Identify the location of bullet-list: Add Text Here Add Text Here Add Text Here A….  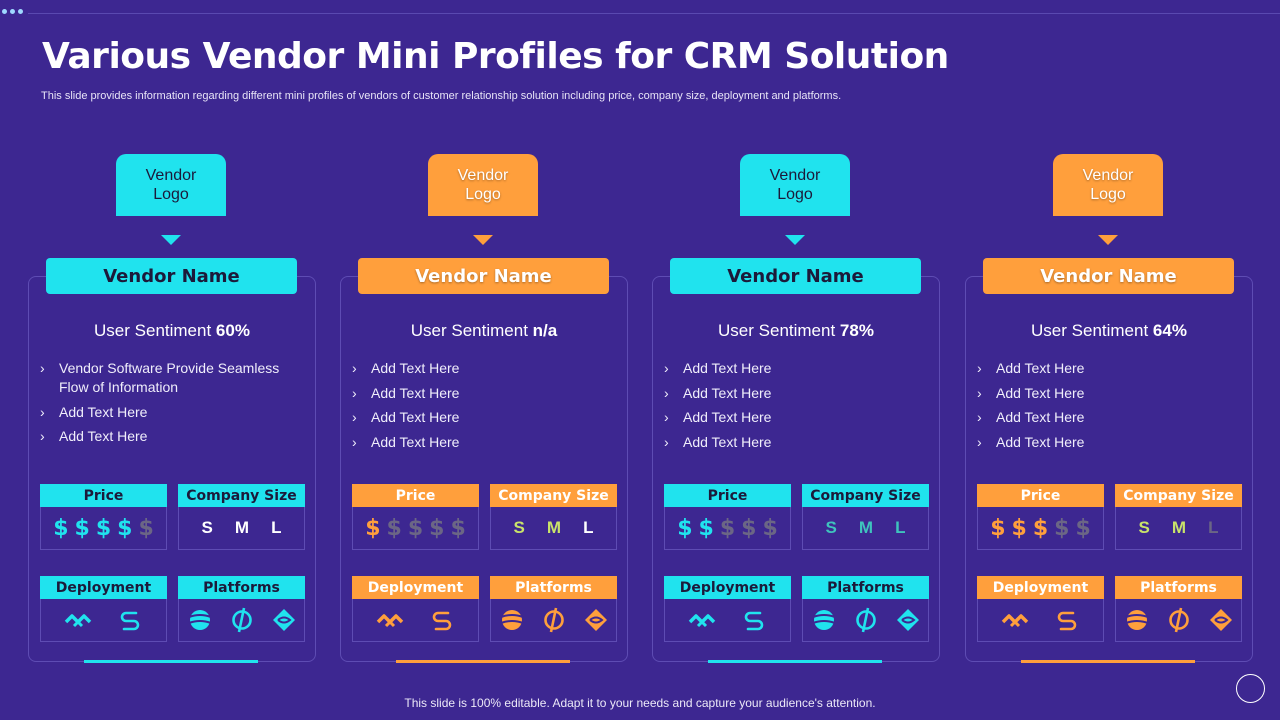
(796, 408).